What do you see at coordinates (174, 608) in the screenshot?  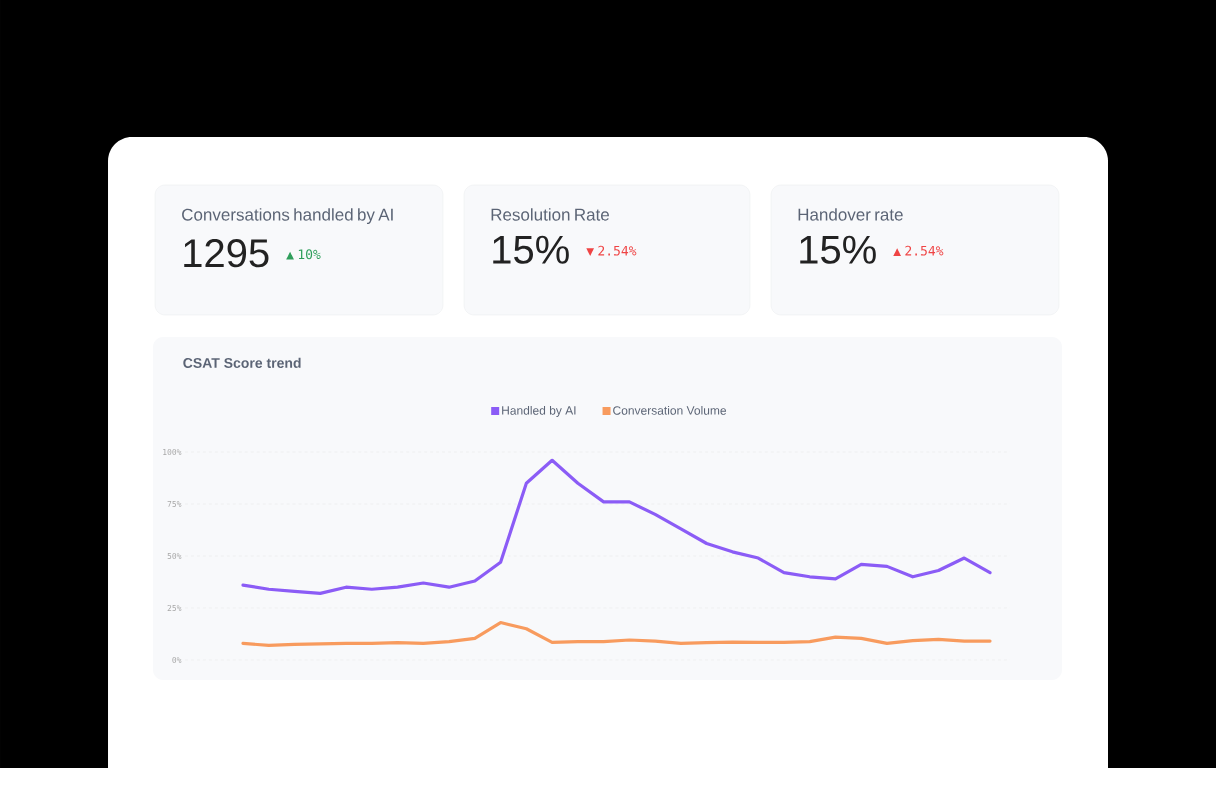 I see `y-tick-label: 25%` at bounding box center [174, 608].